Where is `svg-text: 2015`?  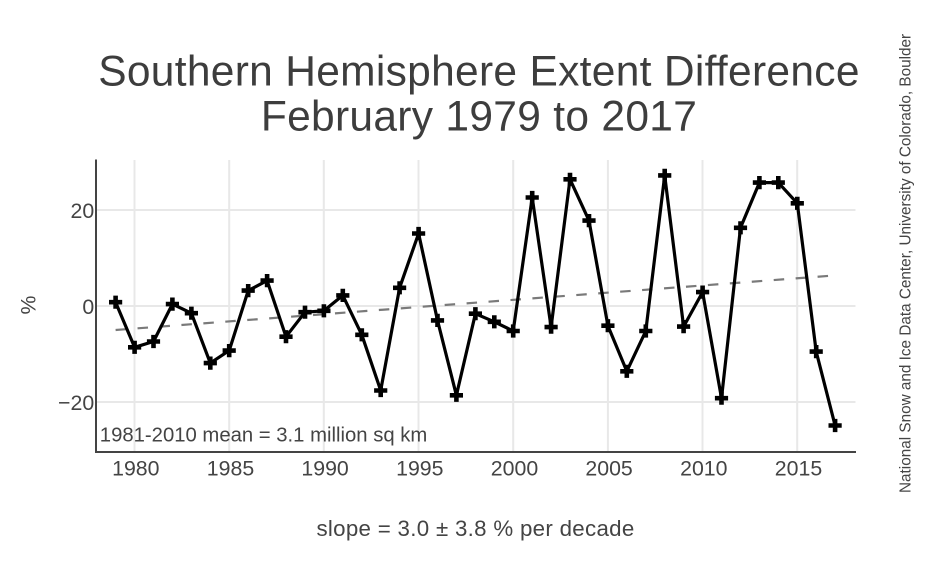 svg-text: 2015 is located at coordinates (798, 468).